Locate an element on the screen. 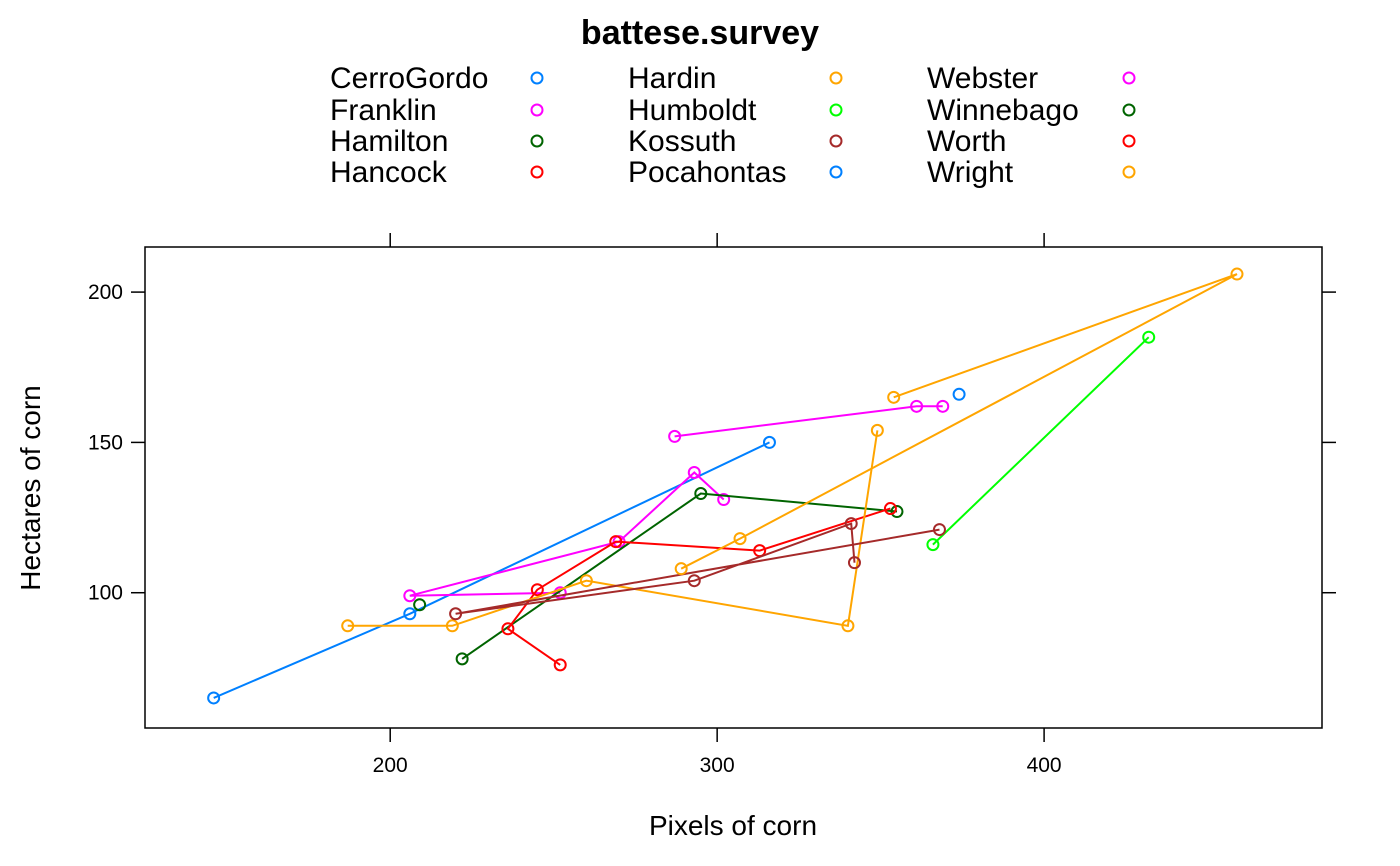 The height and width of the screenshot is (866, 1400). legend-label: Kossuth is located at coordinates (682, 141).